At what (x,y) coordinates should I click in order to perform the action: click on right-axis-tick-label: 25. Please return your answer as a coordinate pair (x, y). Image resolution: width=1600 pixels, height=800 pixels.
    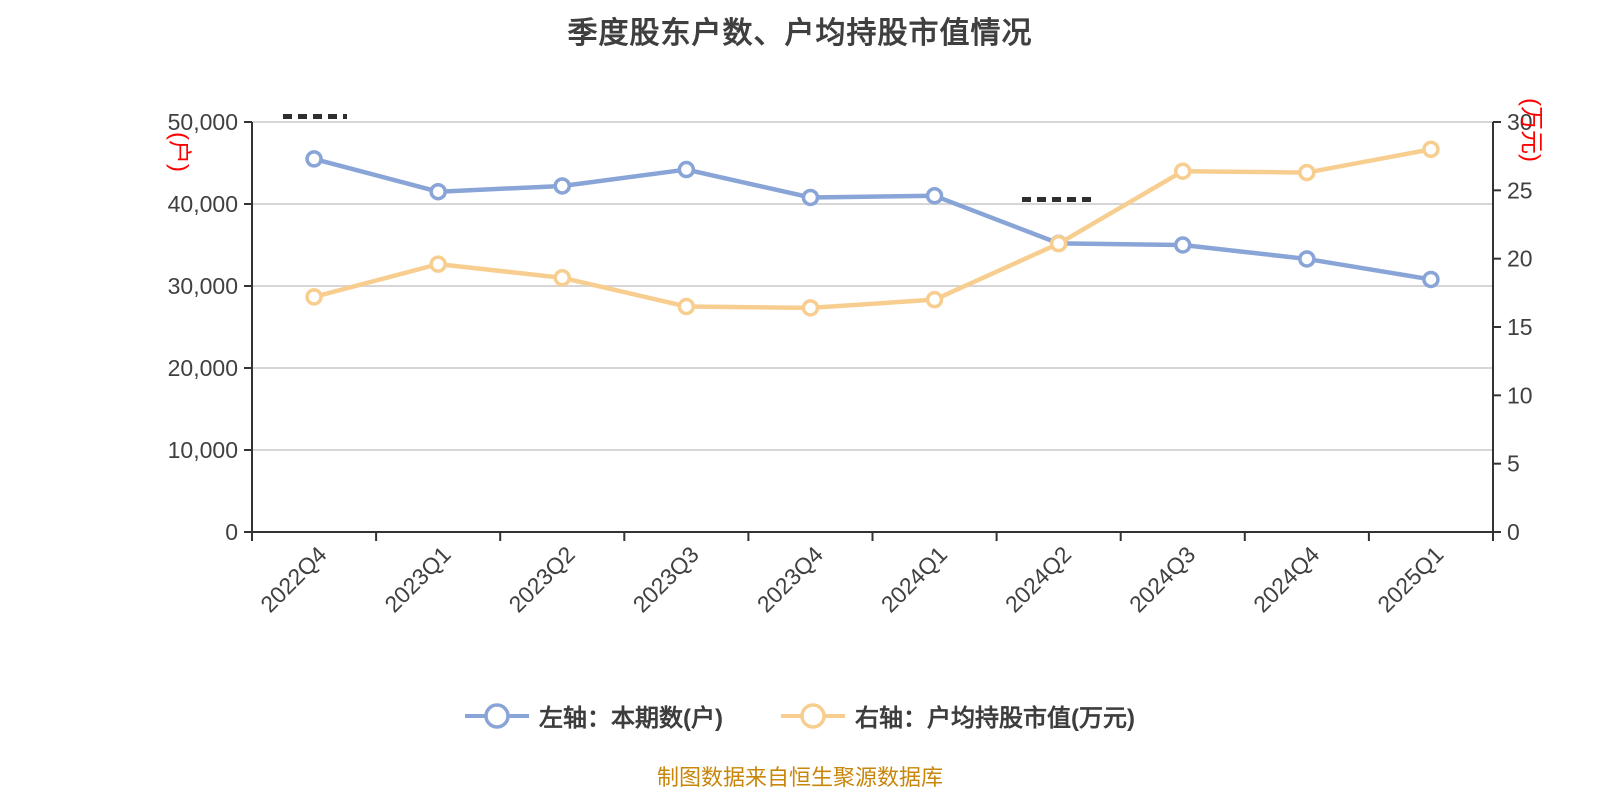
    Looking at the image, I should click on (1520, 190).